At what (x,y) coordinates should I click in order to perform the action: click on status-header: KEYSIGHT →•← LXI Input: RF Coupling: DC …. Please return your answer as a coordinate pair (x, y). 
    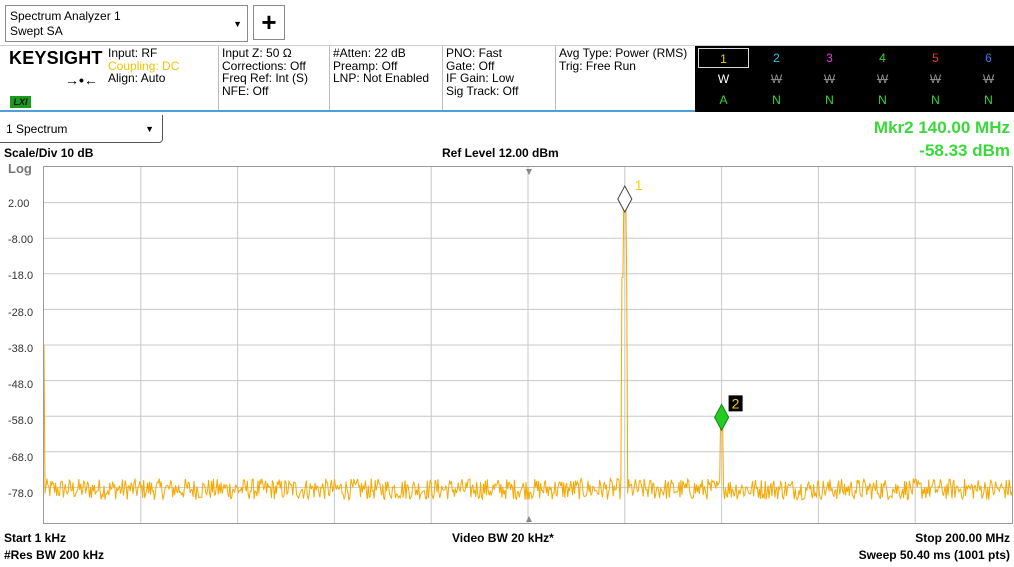
    Looking at the image, I should click on (507, 79).